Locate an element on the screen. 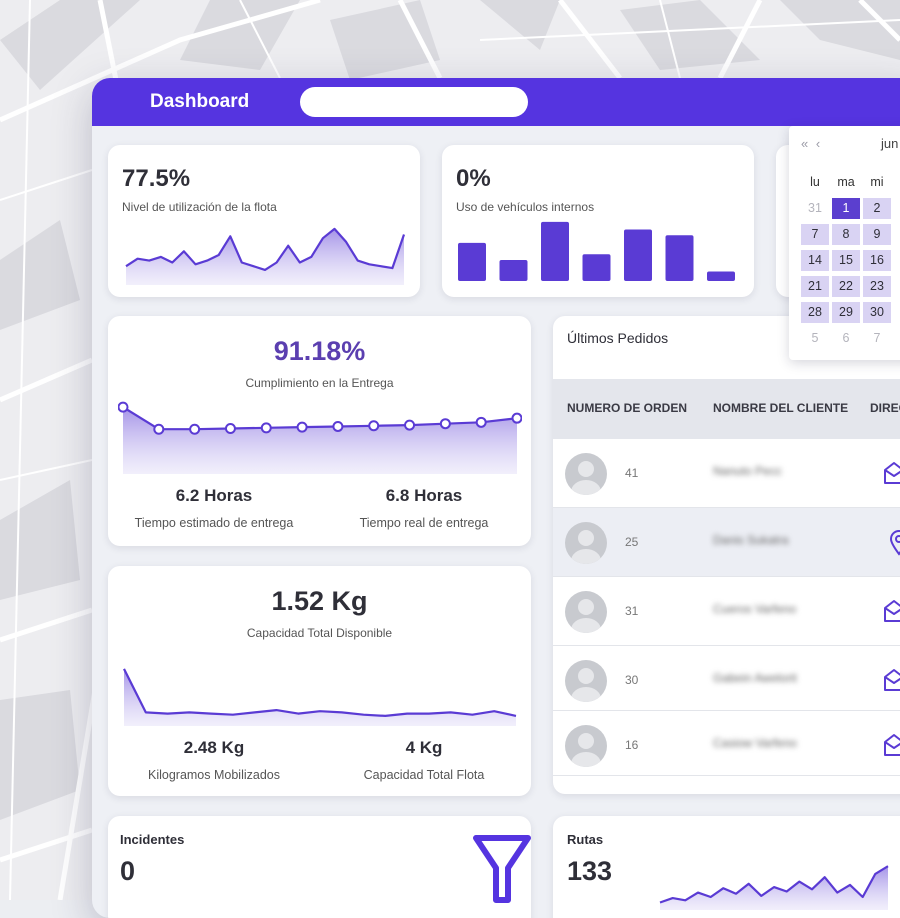  order-number: 31 is located at coordinates (632, 611).